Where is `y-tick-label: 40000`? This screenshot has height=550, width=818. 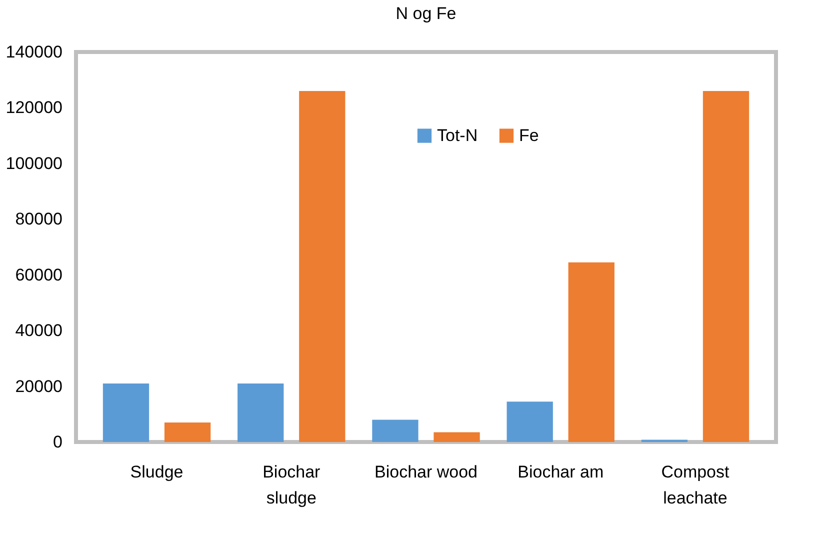
y-tick-label: 40000 is located at coordinates (38, 330).